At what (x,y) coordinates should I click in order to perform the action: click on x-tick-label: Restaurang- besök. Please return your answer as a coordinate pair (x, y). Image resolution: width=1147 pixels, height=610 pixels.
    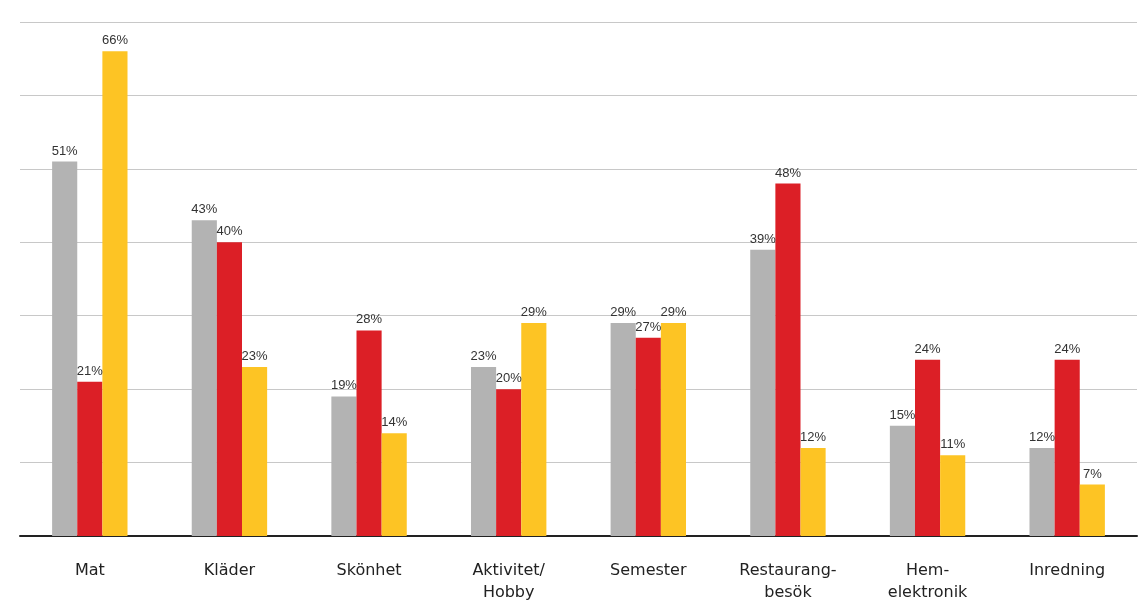
    Looking at the image, I should click on (788, 580).